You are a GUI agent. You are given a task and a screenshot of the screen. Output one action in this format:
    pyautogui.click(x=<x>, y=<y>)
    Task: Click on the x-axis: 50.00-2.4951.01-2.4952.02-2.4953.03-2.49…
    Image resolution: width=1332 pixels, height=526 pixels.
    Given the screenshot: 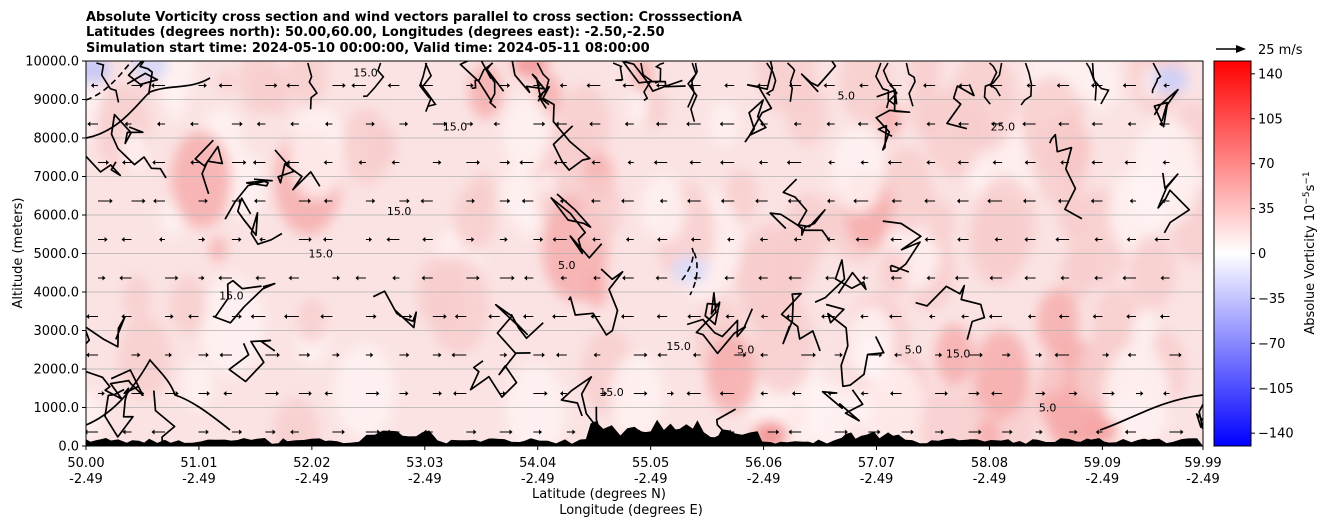 What is the action you would take?
    pyautogui.click(x=644, y=466)
    